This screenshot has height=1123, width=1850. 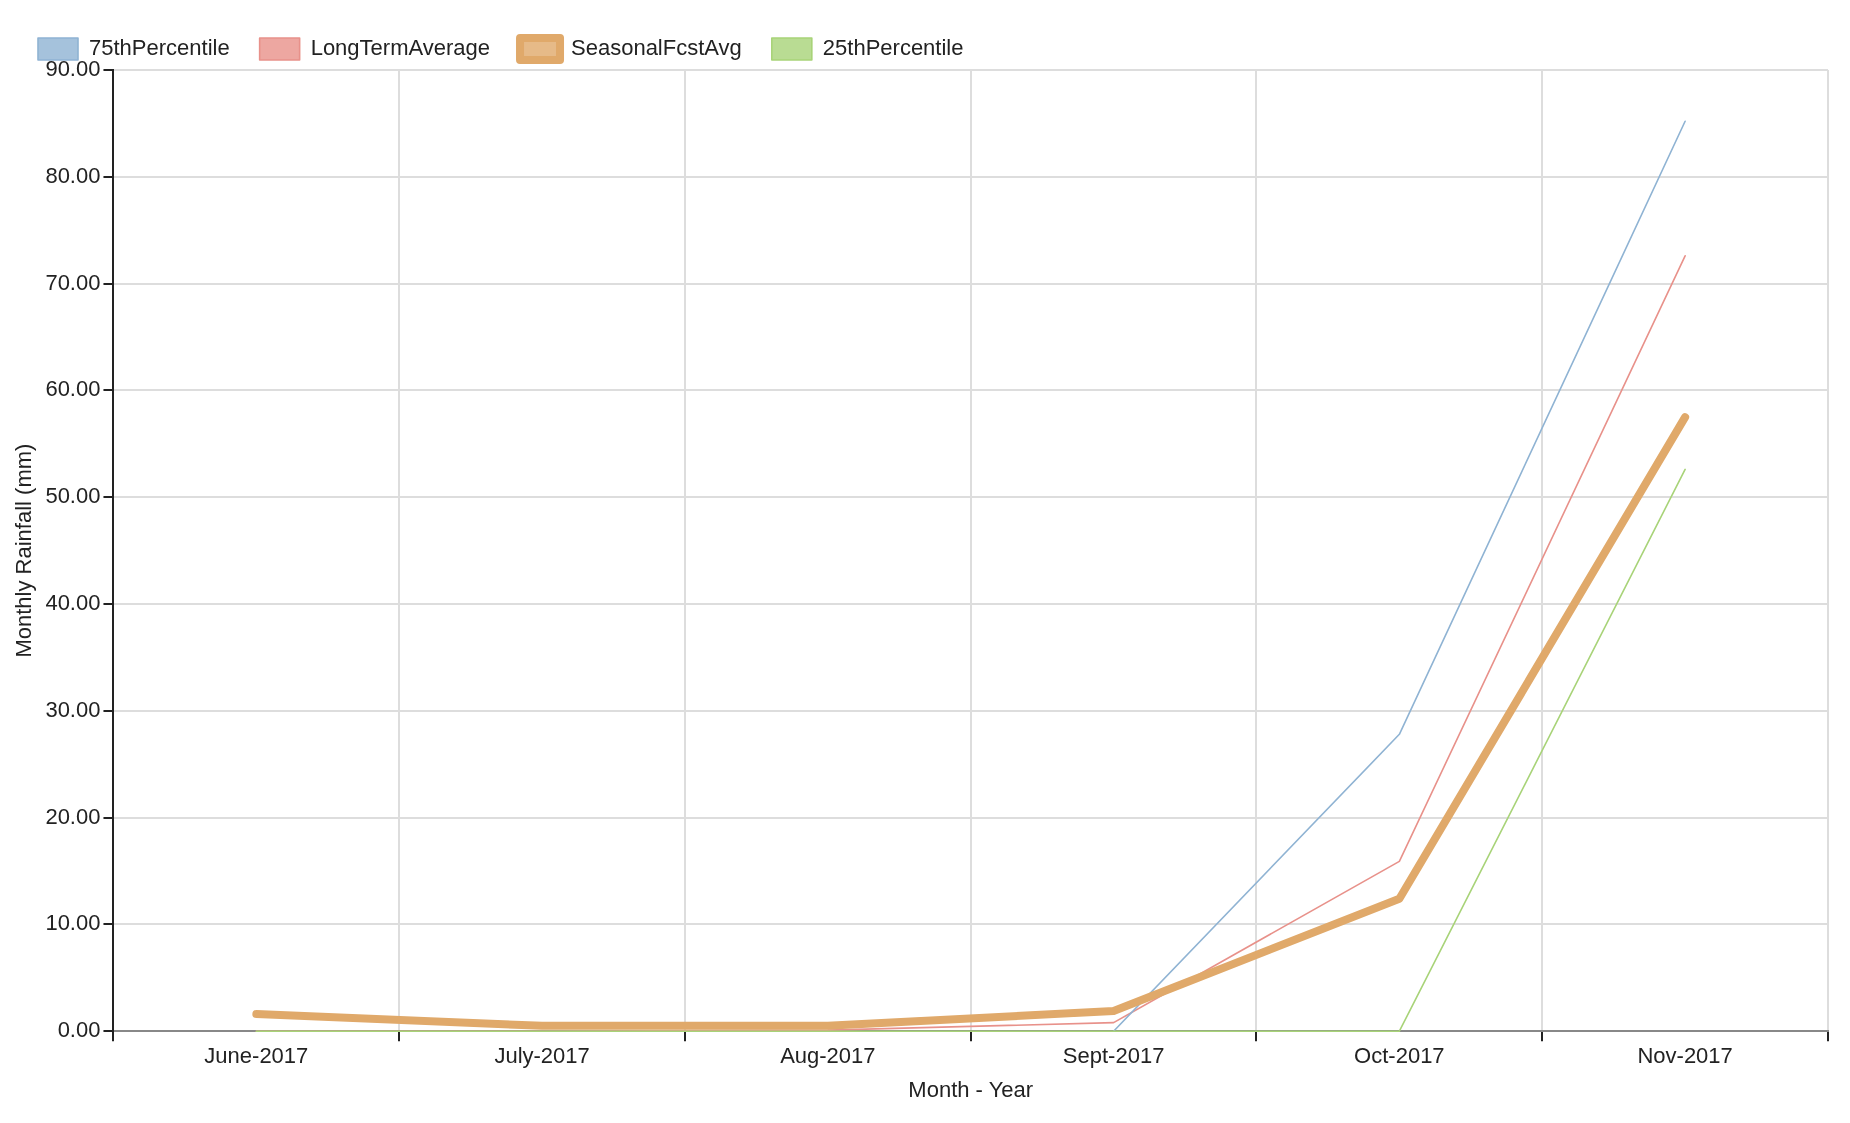 I want to click on x-axis-title: Month - Year, so click(x=971, y=1089).